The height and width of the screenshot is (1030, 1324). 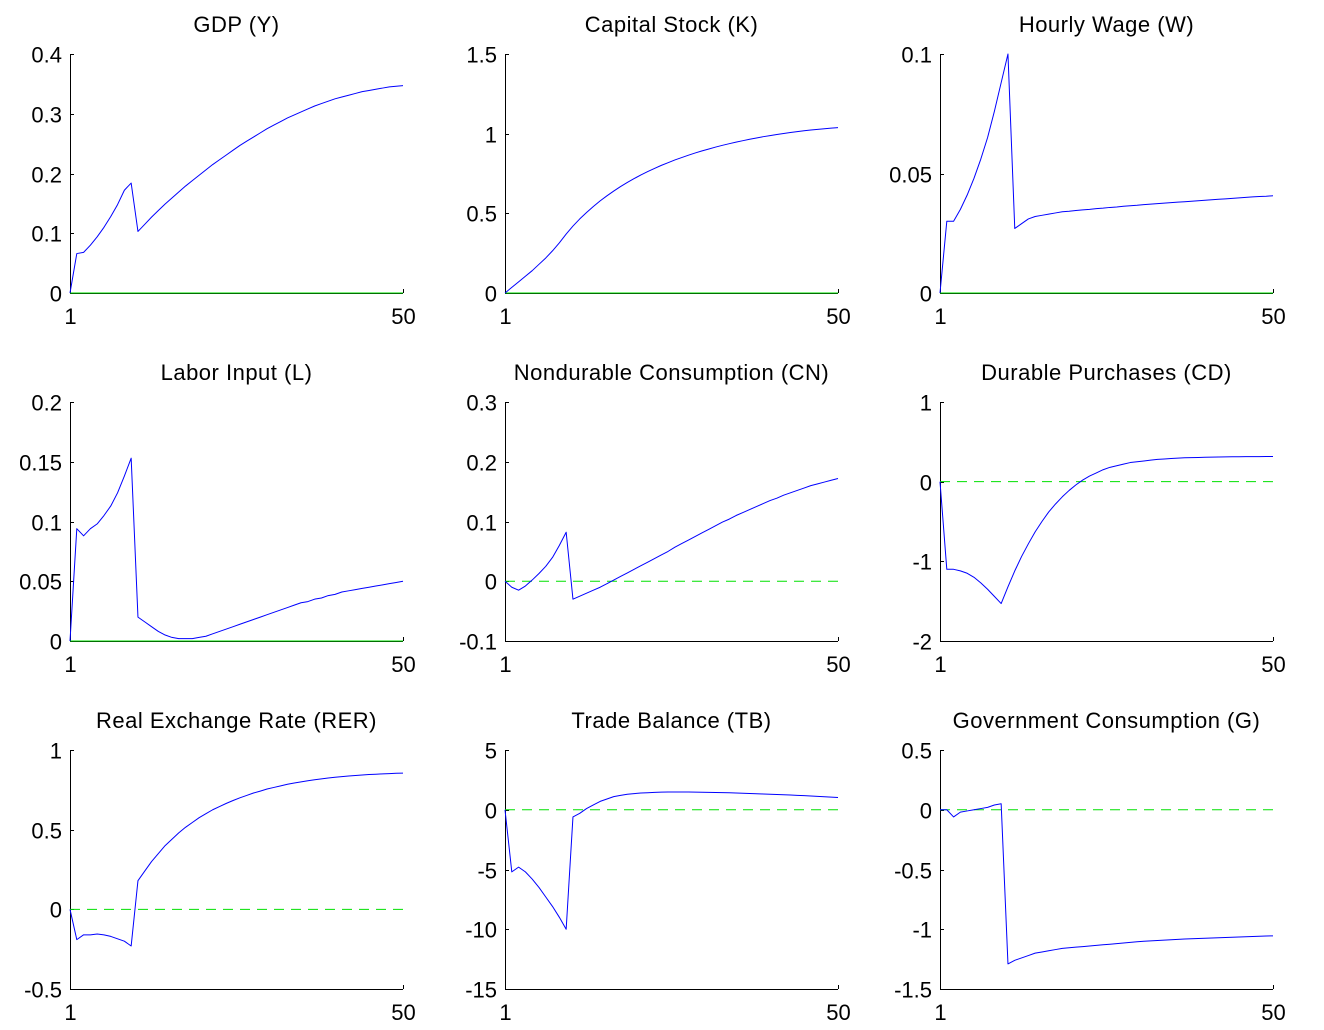 I want to click on chart-title: Labor Input (L), so click(x=237, y=372).